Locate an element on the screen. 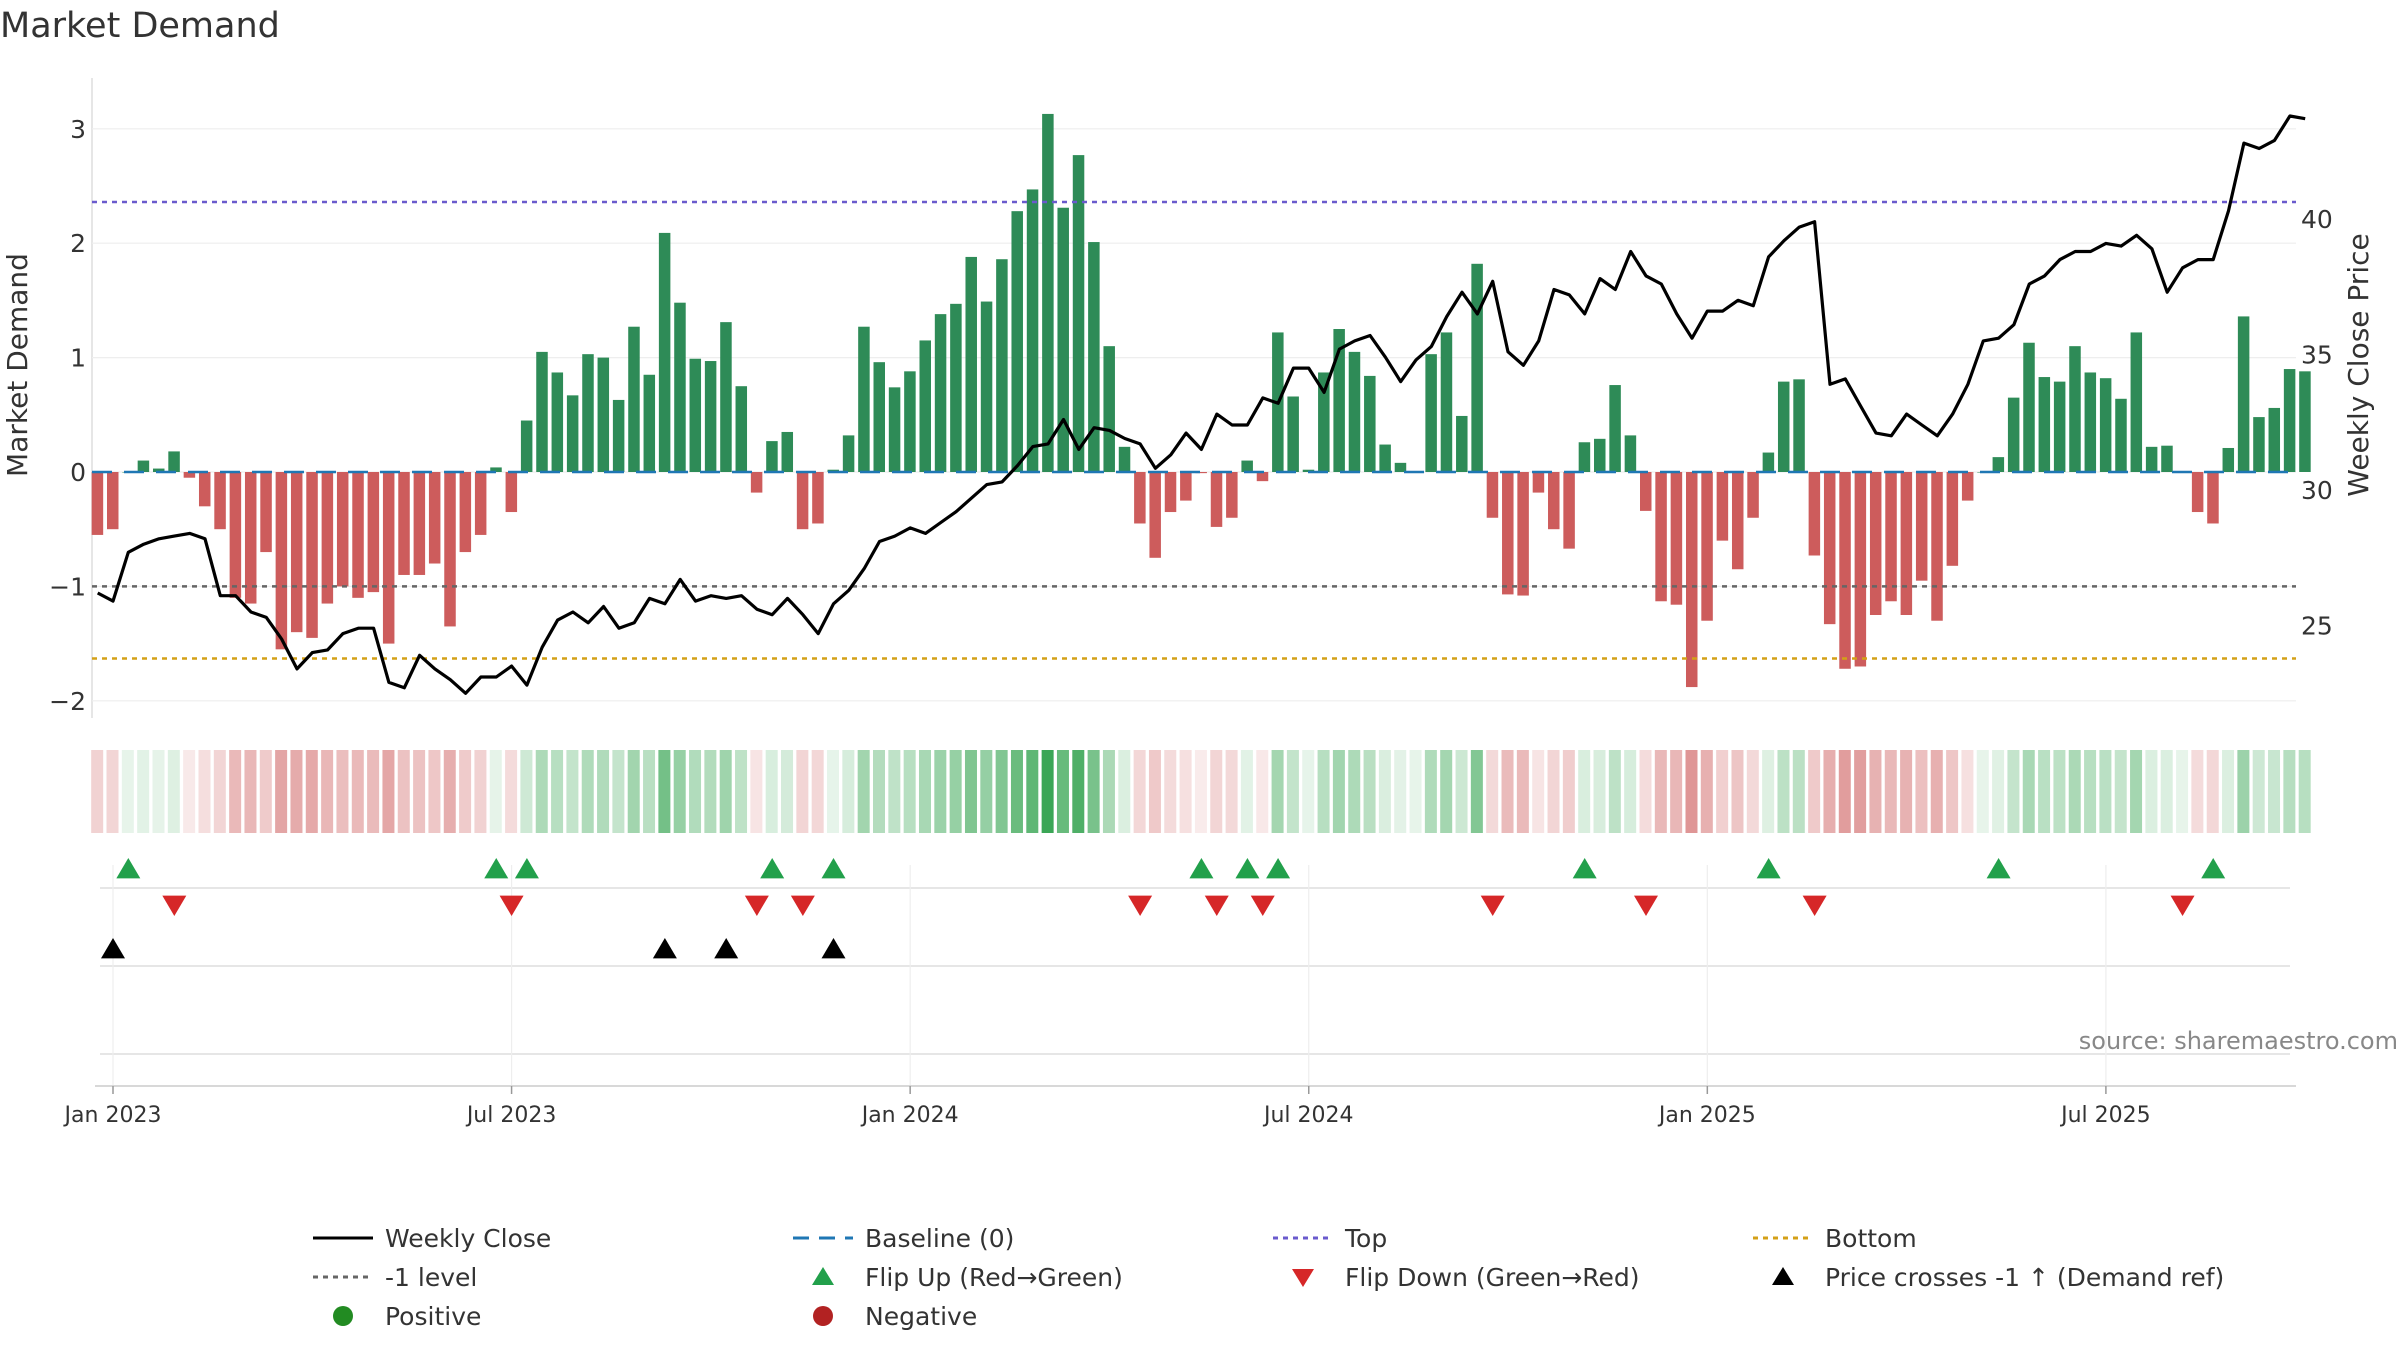 This screenshot has height=1350, width=2400. y-tick-label: −1 is located at coordinates (67, 586).